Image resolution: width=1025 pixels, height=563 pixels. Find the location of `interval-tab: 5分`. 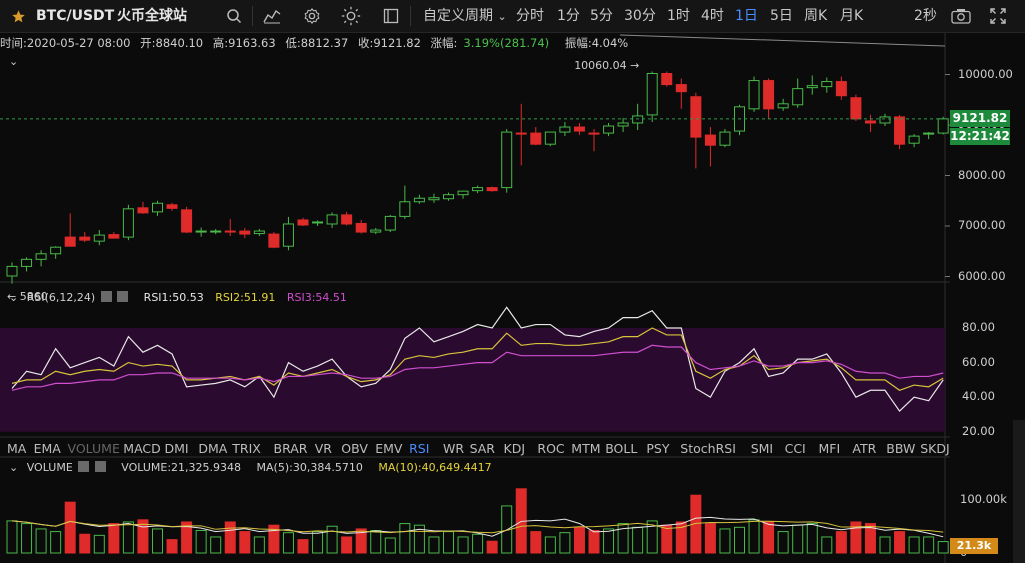

interval-tab: 5分 is located at coordinates (601, 16).